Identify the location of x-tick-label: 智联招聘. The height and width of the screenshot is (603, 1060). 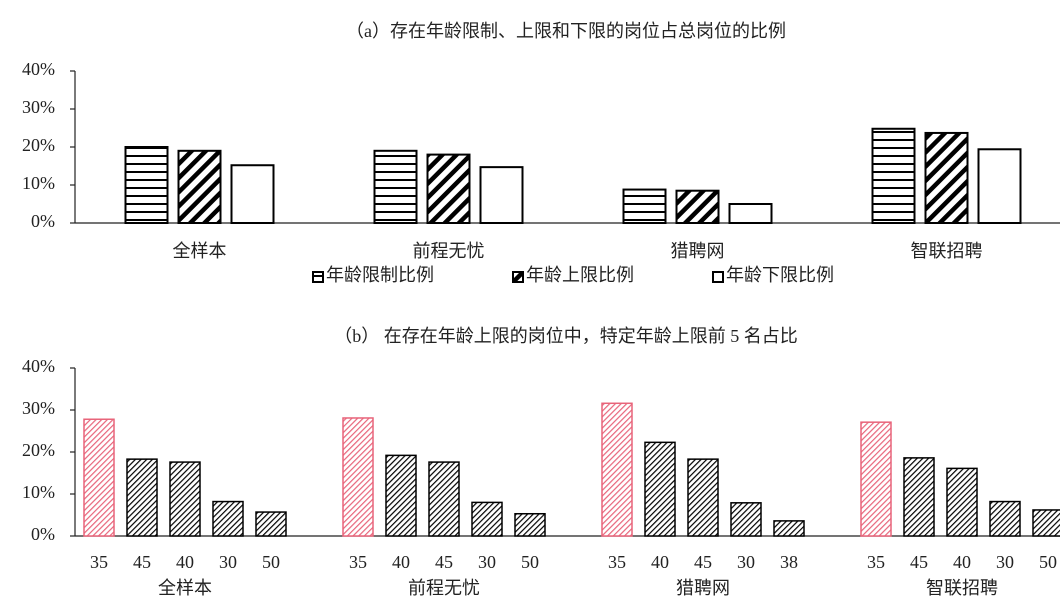
(947, 251).